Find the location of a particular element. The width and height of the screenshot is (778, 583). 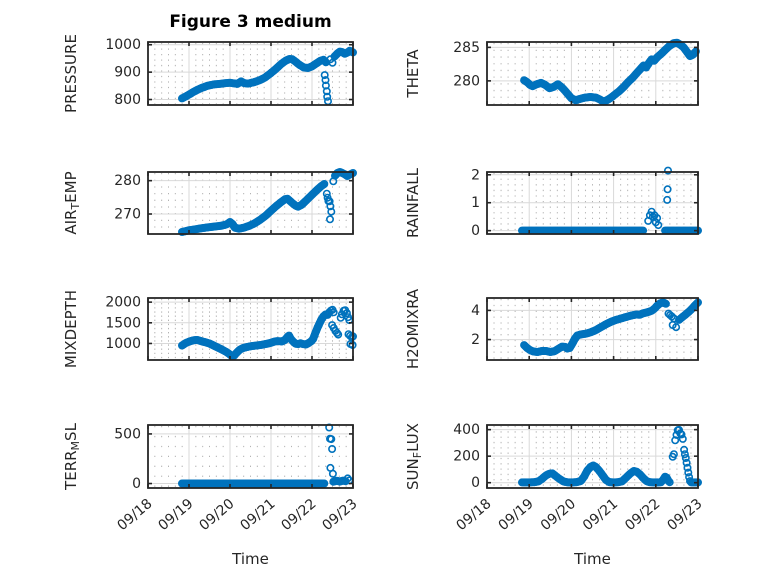

subplot-mixdepth: 1000 1500 2000 MIXDEPTH is located at coordinates (209, 329).